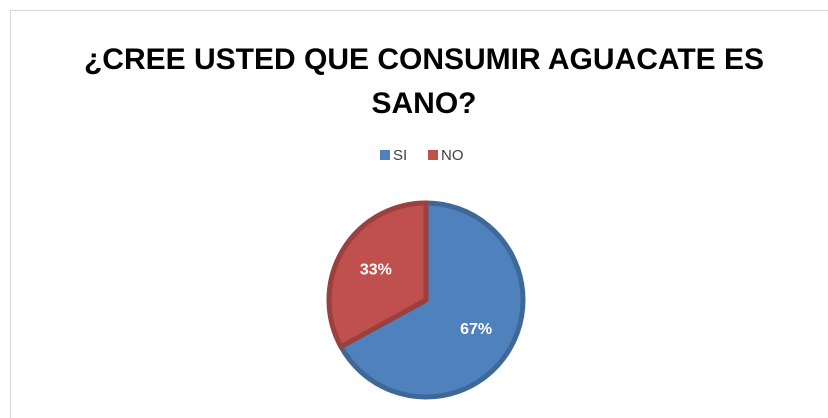 The height and width of the screenshot is (418, 828). Describe the element at coordinates (476, 329) in the screenshot. I see `data-label: 67%` at that location.